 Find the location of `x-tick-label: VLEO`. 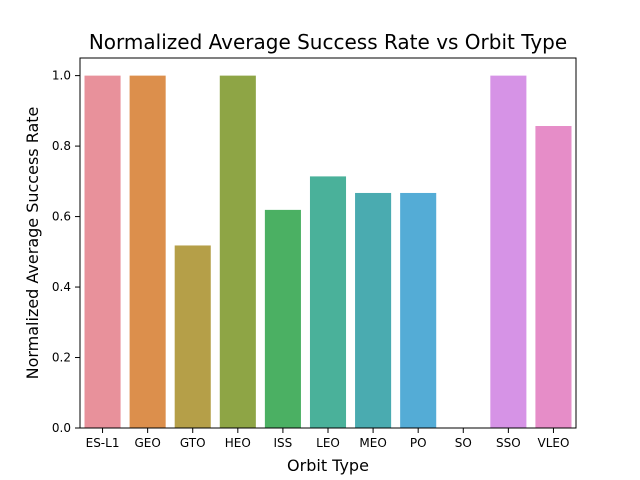

x-tick-label: VLEO is located at coordinates (553, 443).